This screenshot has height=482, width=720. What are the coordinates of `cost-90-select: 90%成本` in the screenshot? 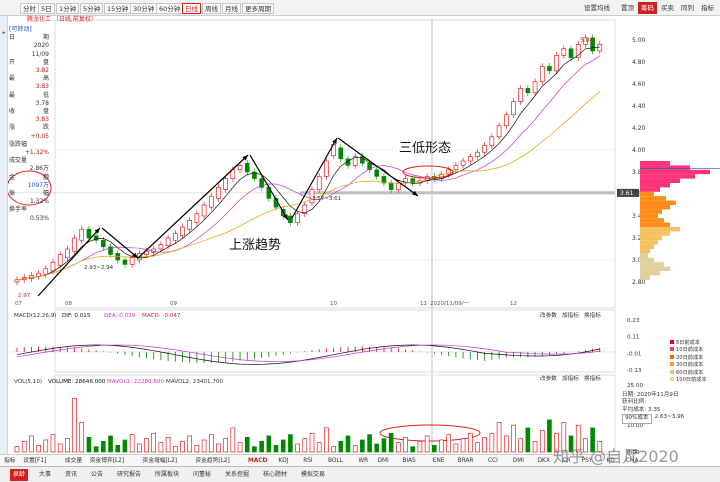 It's located at (637, 419).